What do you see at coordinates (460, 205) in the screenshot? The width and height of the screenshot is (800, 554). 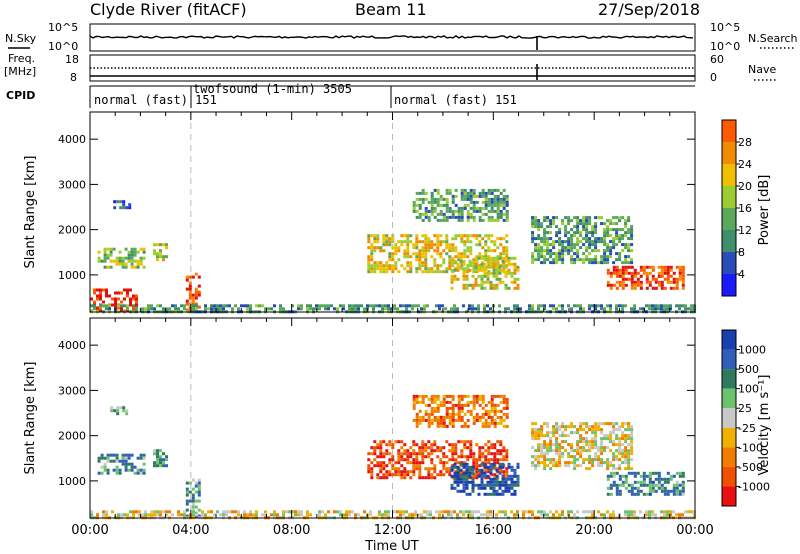 I see `echo-region` at bounding box center [460, 205].